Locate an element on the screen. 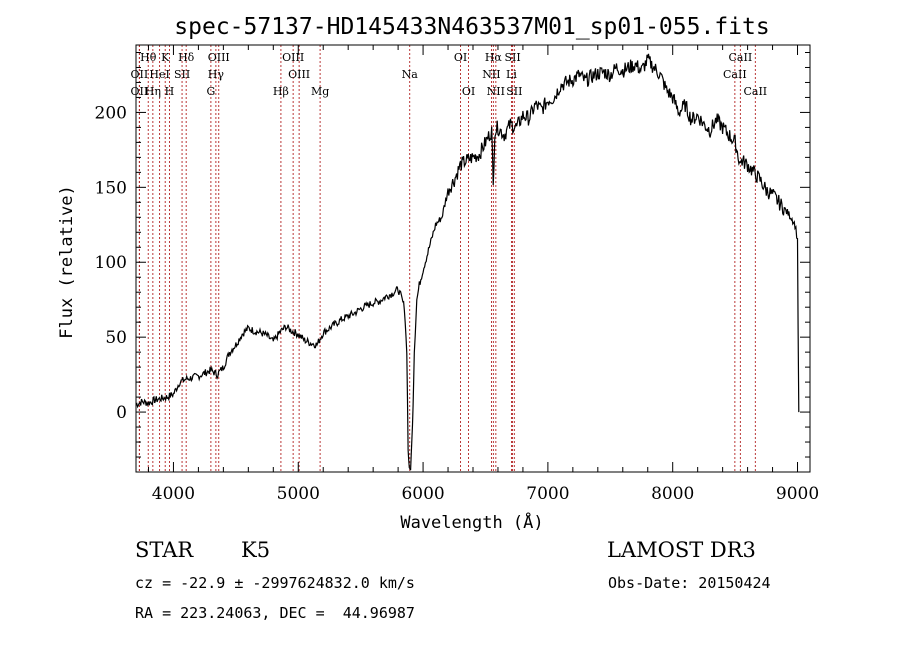  survey-name: LAMOST DR3 is located at coordinates (681, 550).